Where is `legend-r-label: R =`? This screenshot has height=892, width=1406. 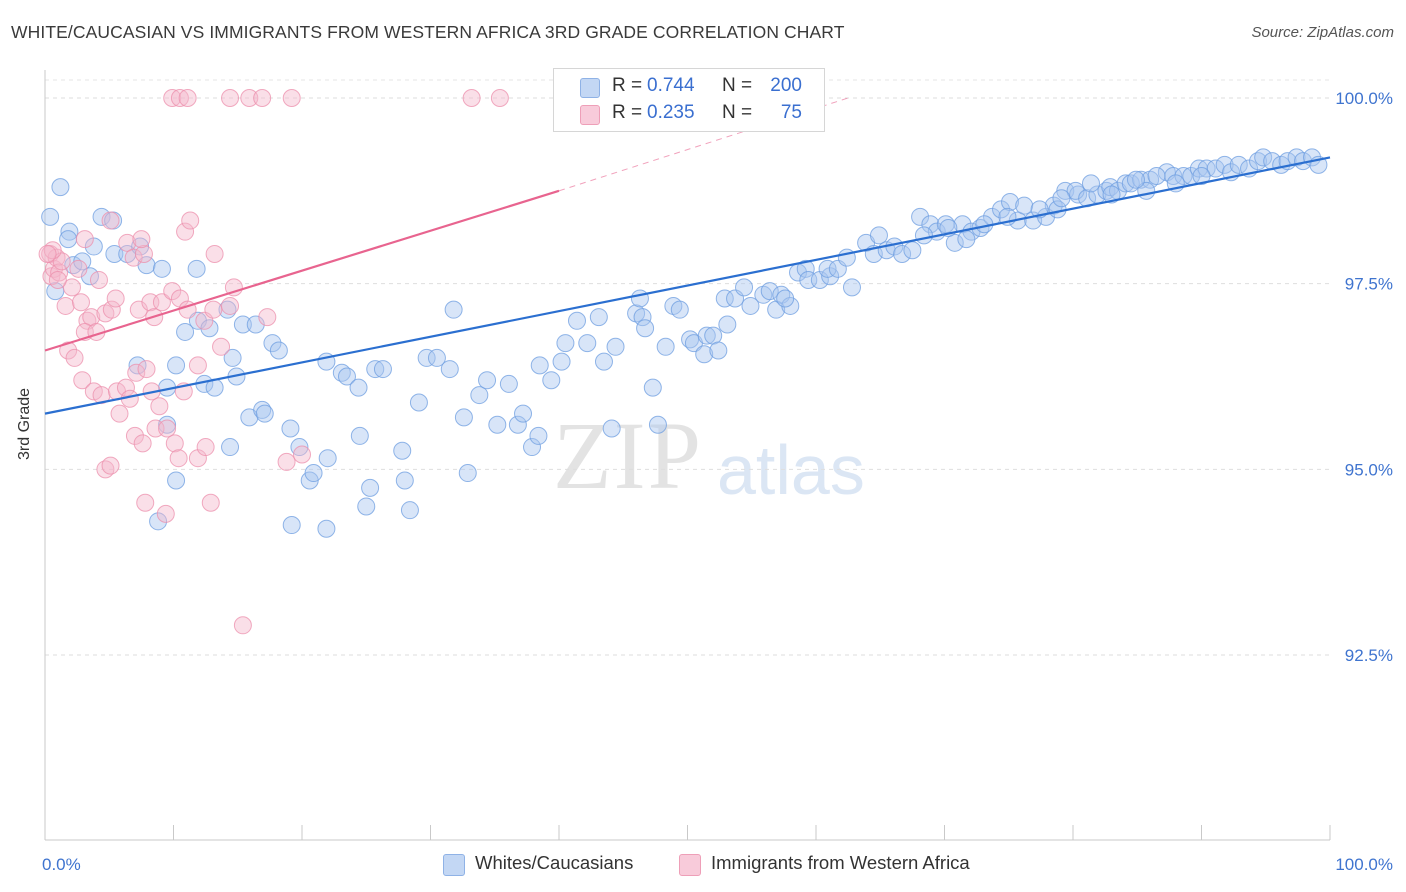
legend-r-label: R = is located at coordinates (627, 112).